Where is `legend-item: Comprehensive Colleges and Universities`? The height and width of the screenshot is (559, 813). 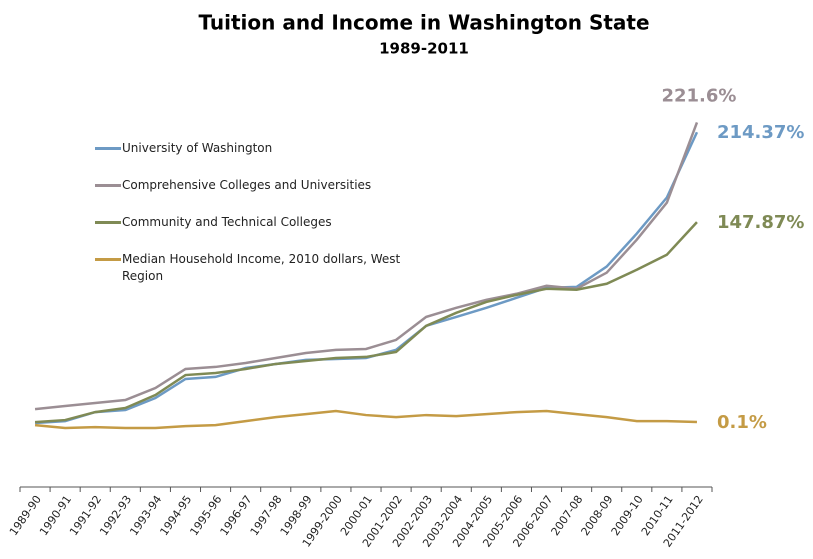
legend-item: Comprehensive Colleges and Universities is located at coordinates (251, 185).